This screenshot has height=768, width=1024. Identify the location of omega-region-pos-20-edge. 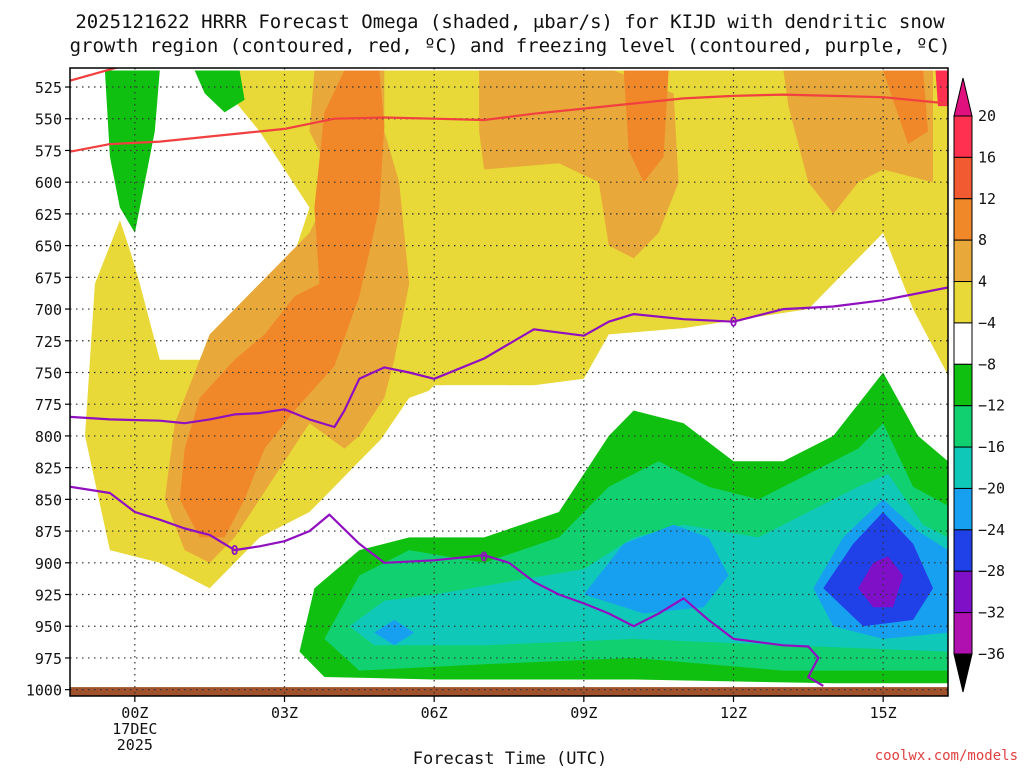
(941, 88).